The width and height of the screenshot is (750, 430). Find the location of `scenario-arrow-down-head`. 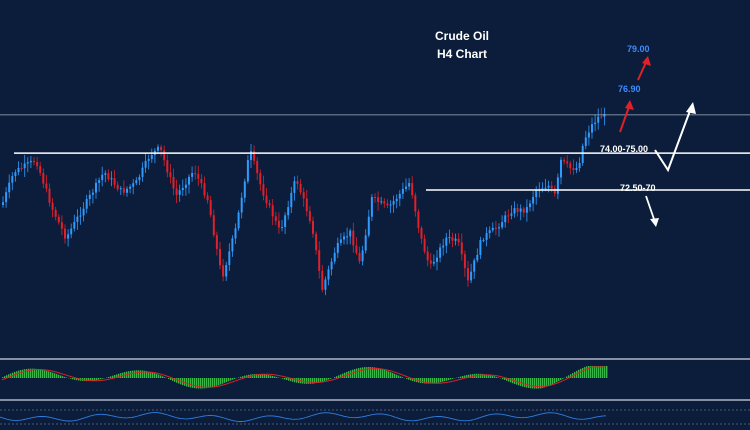

scenario-arrow-down-head is located at coordinates (654, 222).